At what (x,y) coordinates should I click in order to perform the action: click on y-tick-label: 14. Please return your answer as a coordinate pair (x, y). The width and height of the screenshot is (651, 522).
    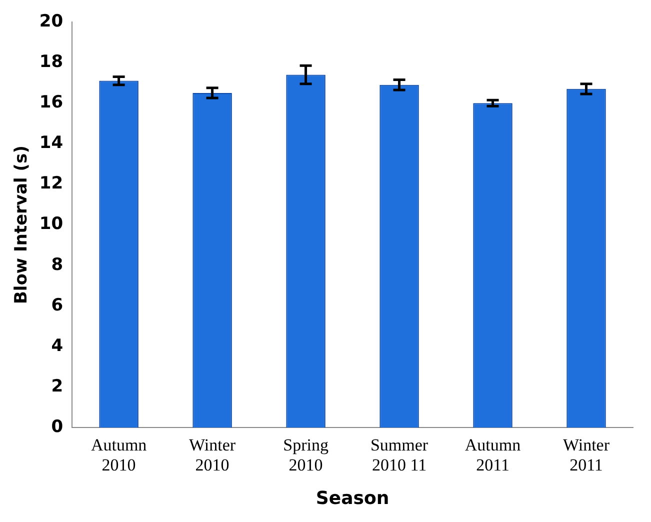
    Looking at the image, I should click on (51, 143).